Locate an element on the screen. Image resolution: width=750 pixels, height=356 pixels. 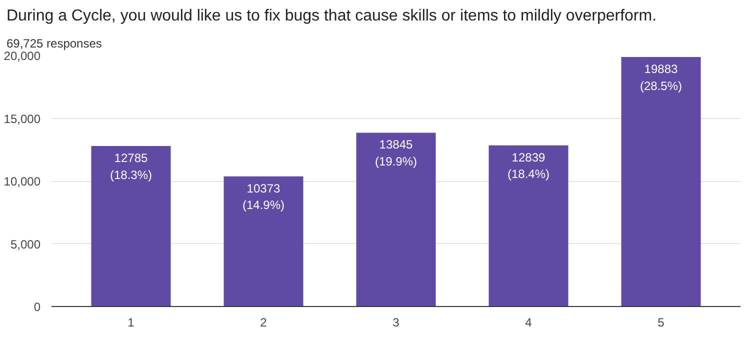
x-tick-label: 4 is located at coordinates (528, 323).